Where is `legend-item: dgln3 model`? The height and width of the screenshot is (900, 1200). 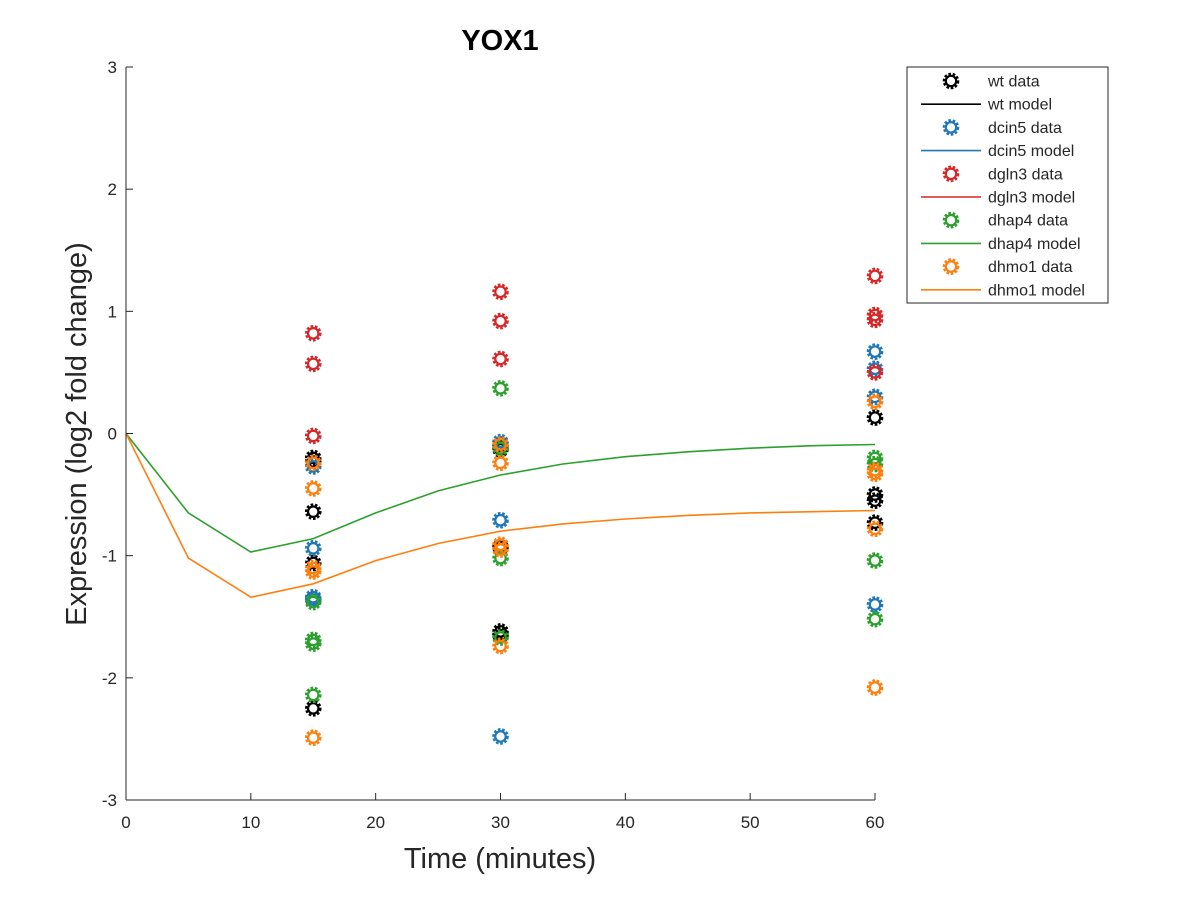
legend-item: dgln3 model is located at coordinates (998, 198).